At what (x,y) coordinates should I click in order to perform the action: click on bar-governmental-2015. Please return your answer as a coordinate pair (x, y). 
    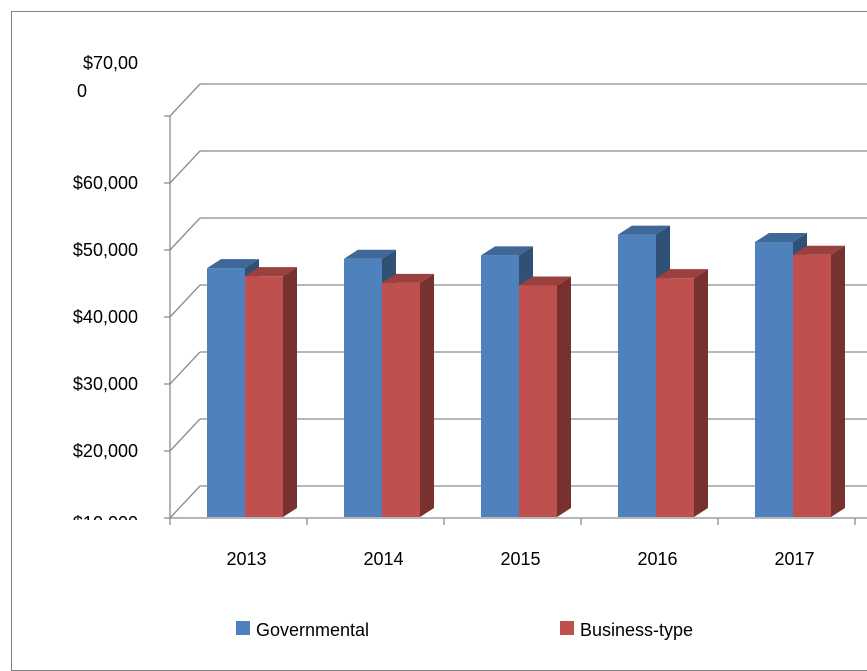
    Looking at the image, I should click on (500, 386).